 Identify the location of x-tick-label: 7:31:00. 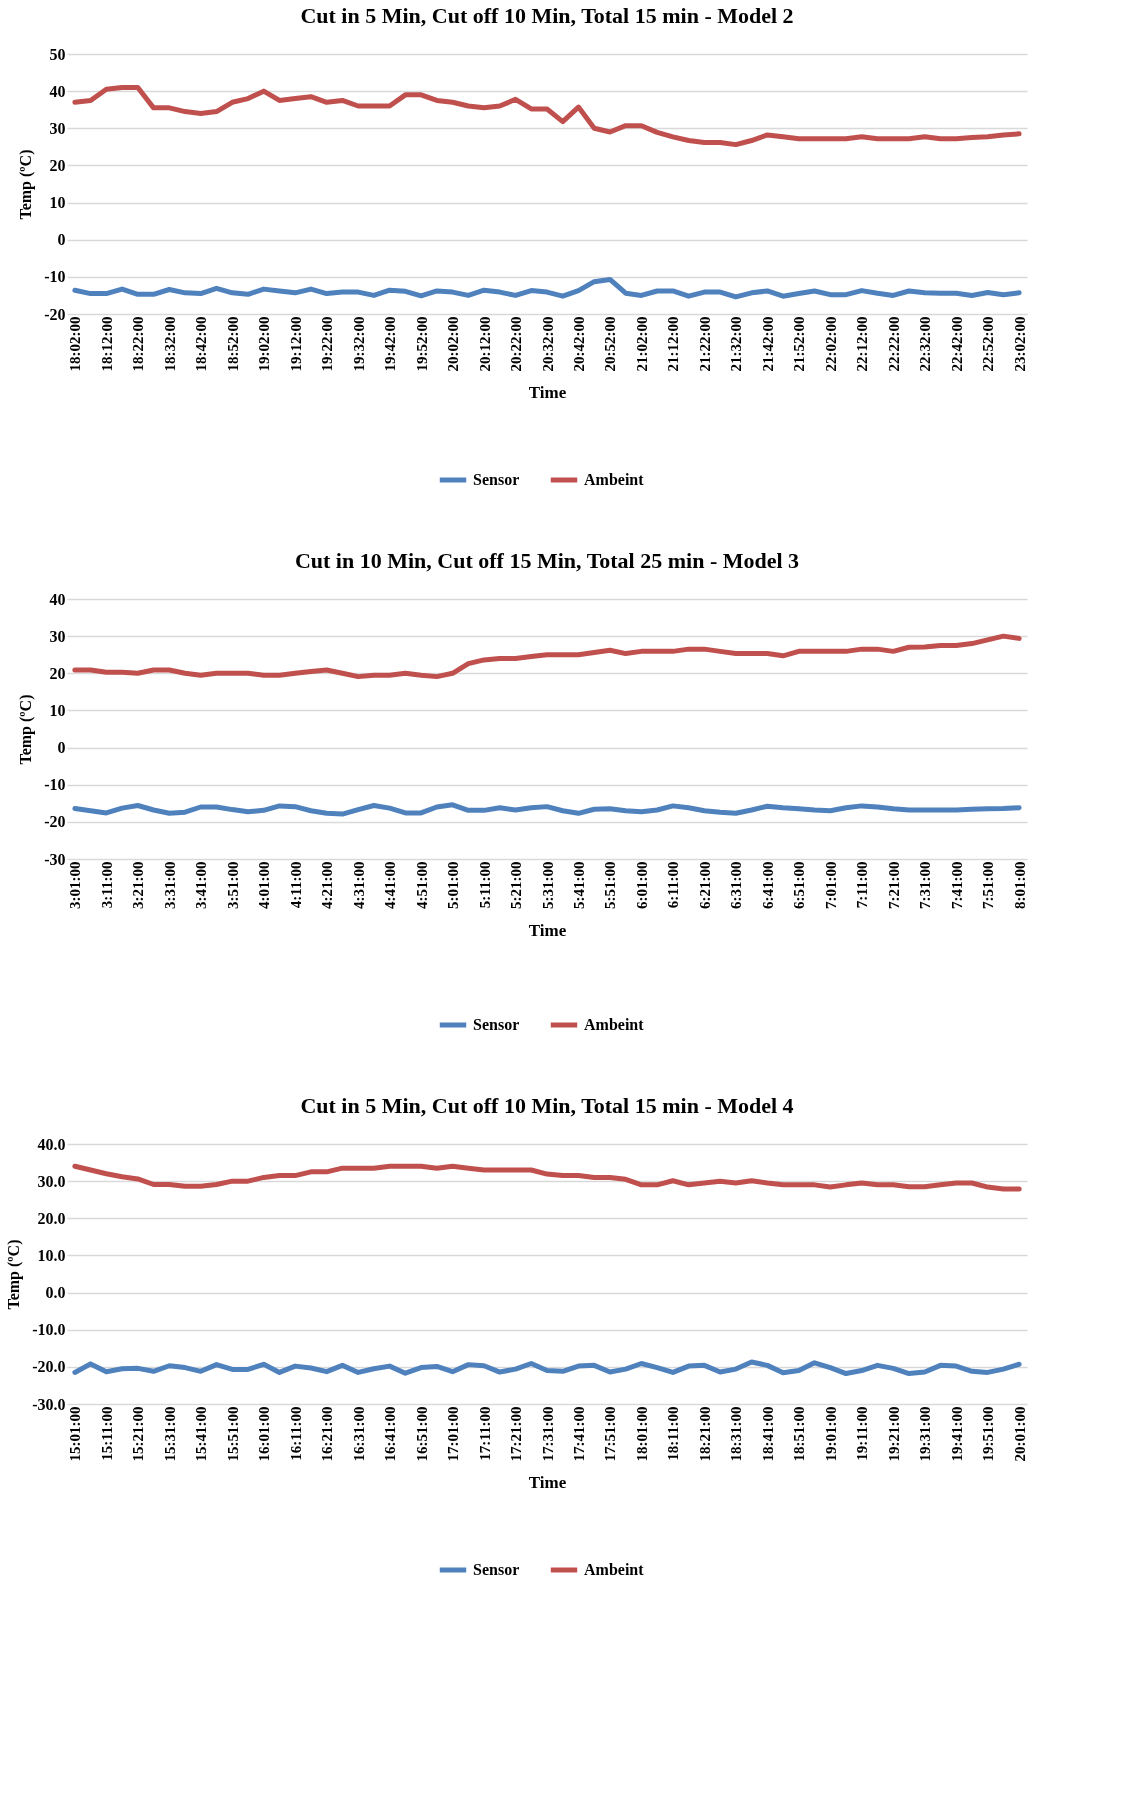
(925, 885).